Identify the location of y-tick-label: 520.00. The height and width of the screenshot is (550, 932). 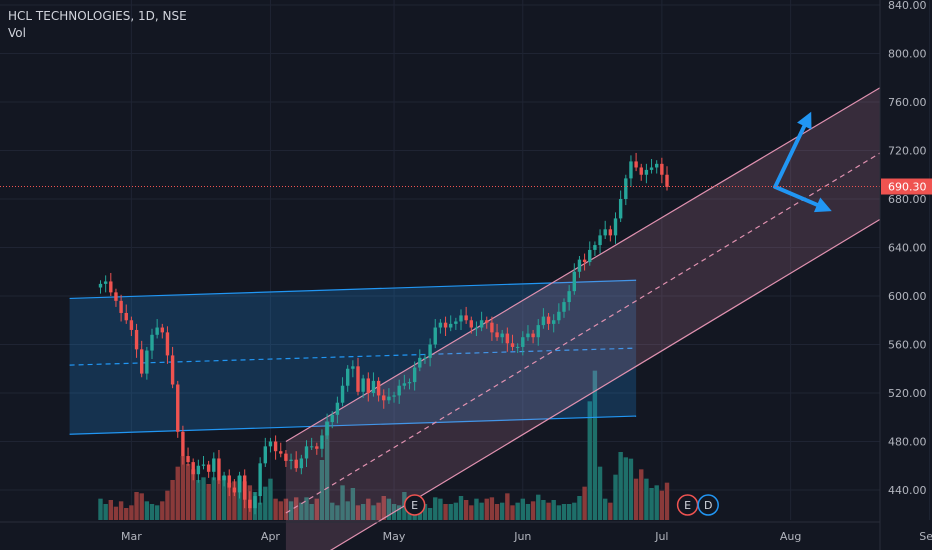
(907, 393).